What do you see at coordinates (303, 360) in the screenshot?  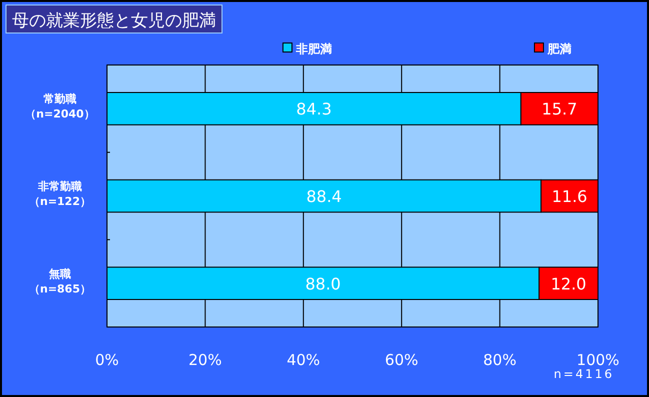 I see `x-tick-label: 40%` at bounding box center [303, 360].